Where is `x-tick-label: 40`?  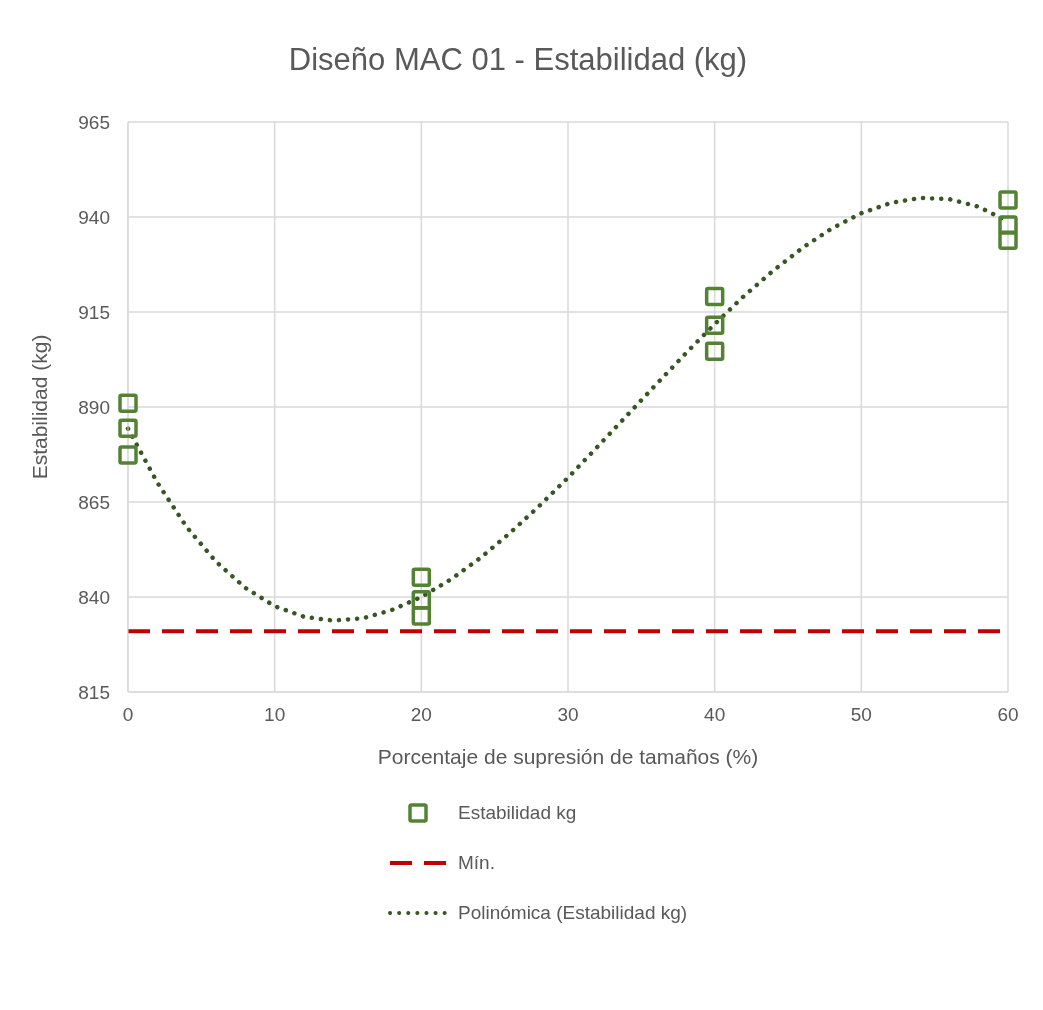 x-tick-label: 40 is located at coordinates (715, 715).